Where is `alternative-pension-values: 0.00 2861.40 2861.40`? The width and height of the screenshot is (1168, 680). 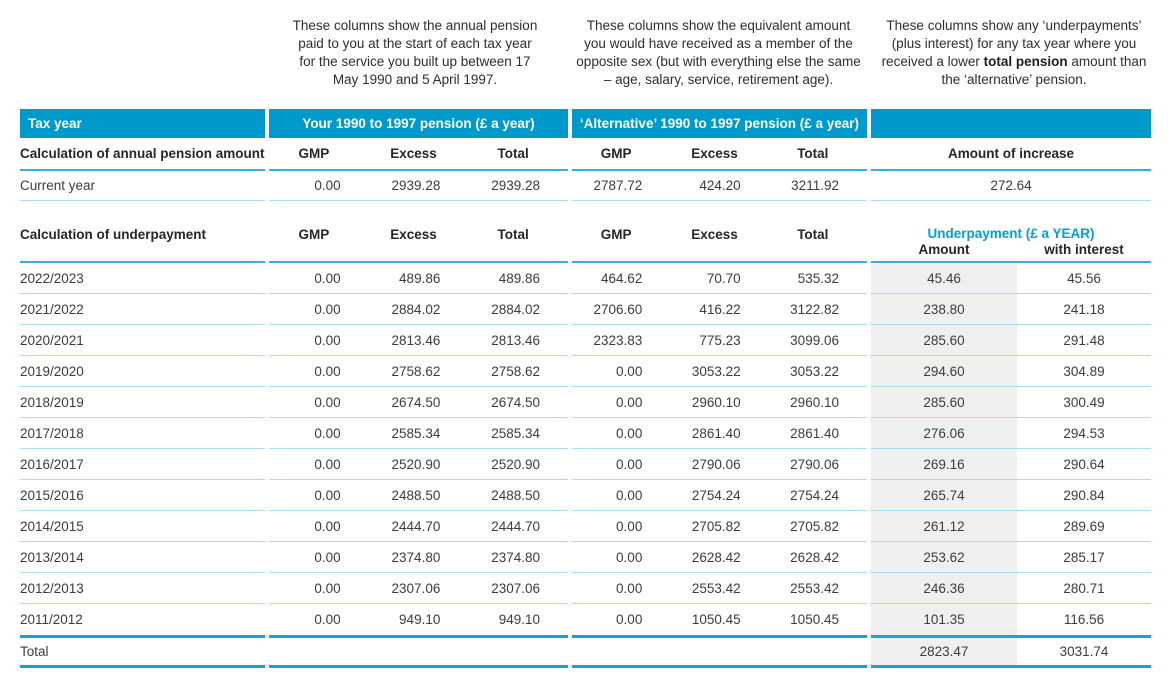
alternative-pension-values: 0.00 2861.40 2861.40 is located at coordinates (719, 433).